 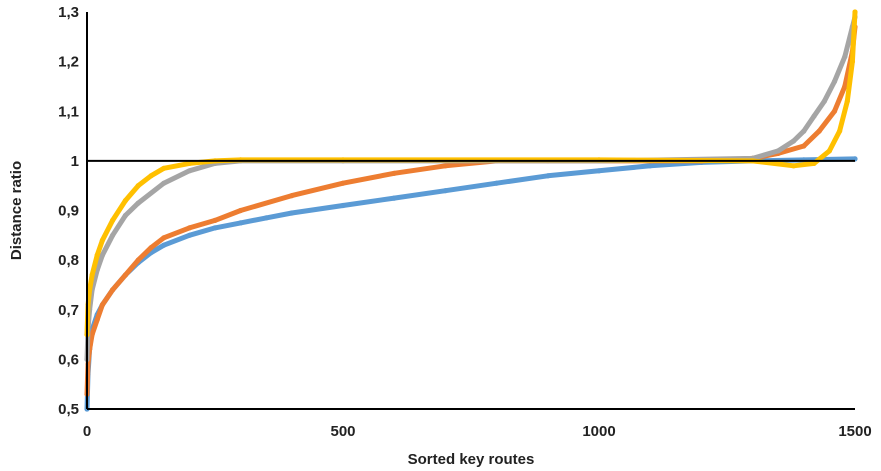 What do you see at coordinates (68, 310) in the screenshot?
I see `y-tick-label: 0,7` at bounding box center [68, 310].